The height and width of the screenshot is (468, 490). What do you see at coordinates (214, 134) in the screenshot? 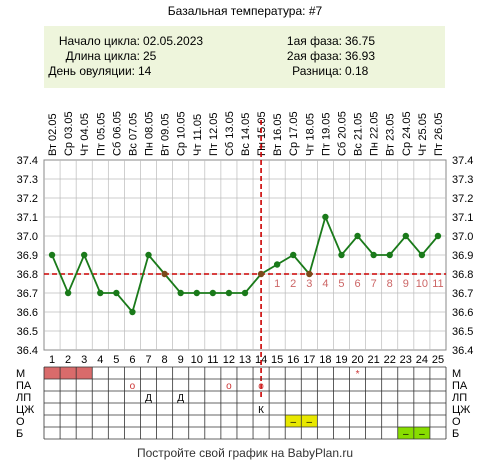
I see `date-tick-label: Пт 12.05` at bounding box center [214, 134].